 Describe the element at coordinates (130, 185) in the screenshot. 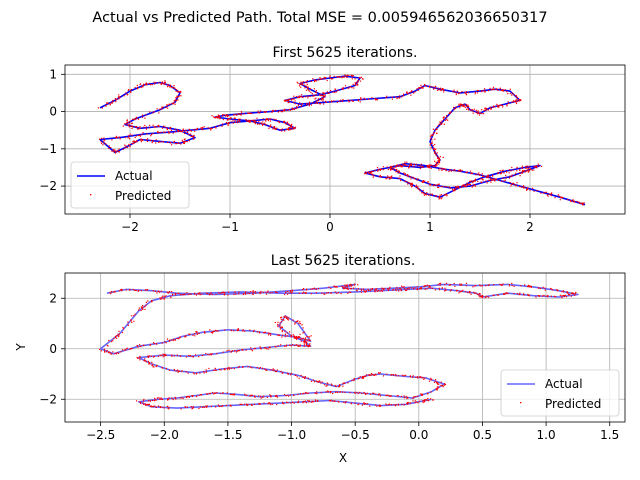

I see `top-legend-box` at that location.